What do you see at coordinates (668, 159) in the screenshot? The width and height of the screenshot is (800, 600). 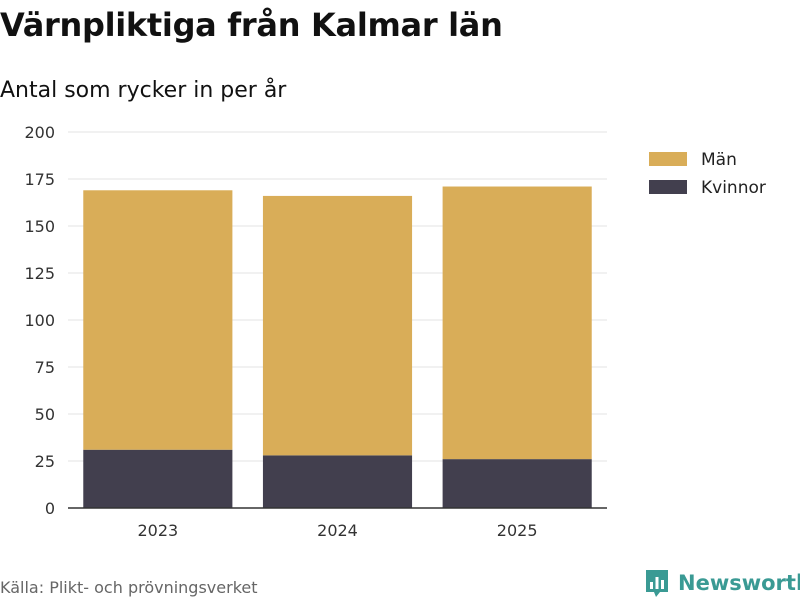 I see `legend-swatch-män` at bounding box center [668, 159].